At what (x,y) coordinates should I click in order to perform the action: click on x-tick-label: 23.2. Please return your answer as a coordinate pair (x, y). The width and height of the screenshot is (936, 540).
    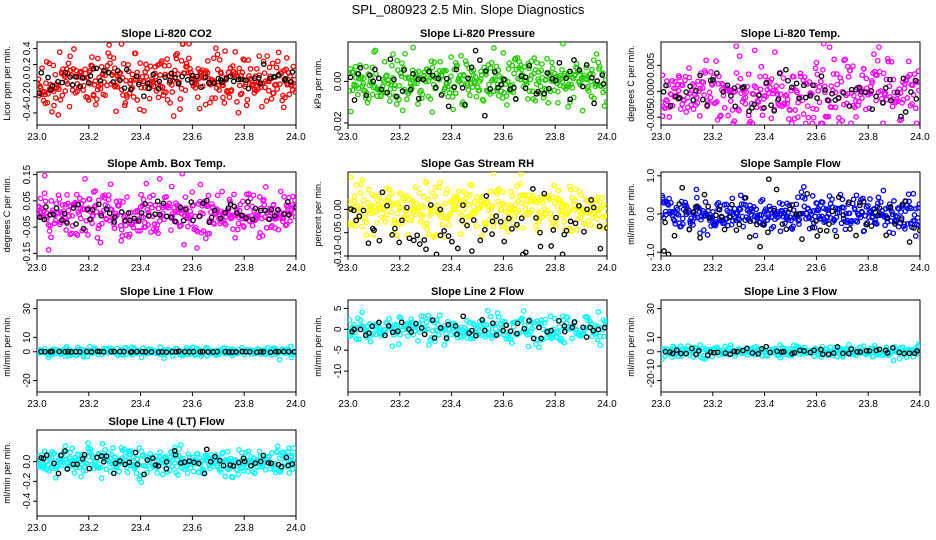
    Looking at the image, I should click on (400, 404).